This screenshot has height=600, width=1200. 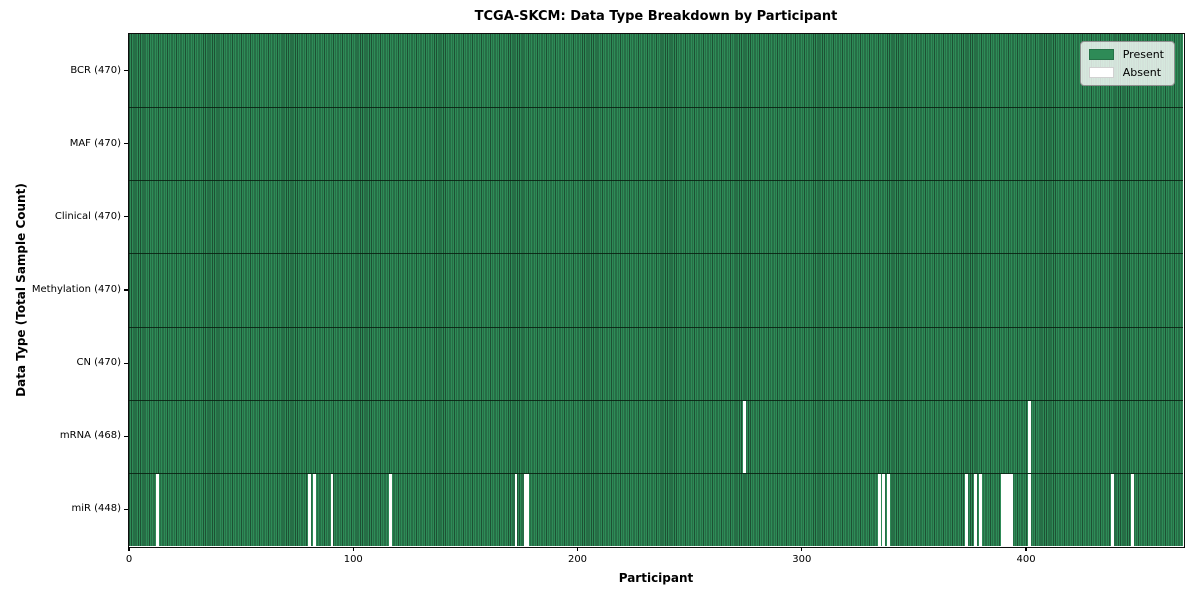 I want to click on x-tick-label: 100, so click(x=353, y=559).